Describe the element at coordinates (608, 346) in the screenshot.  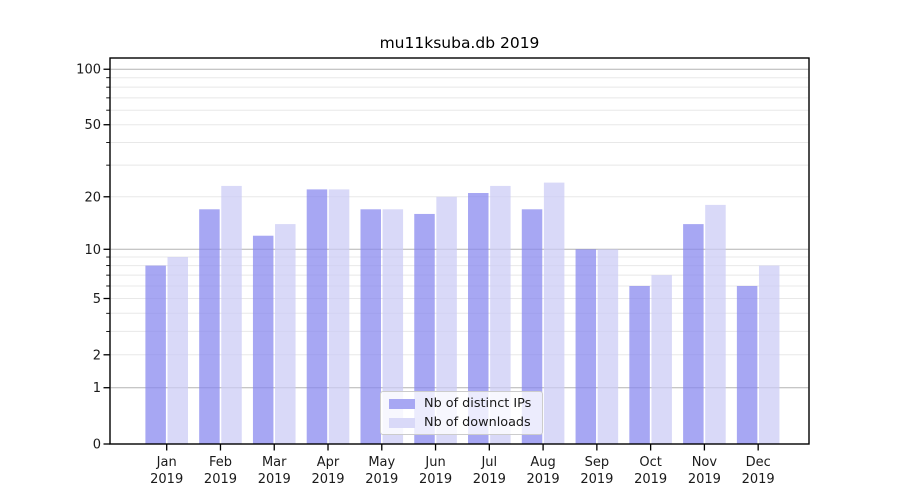
I see `bar-downloads-sep` at that location.